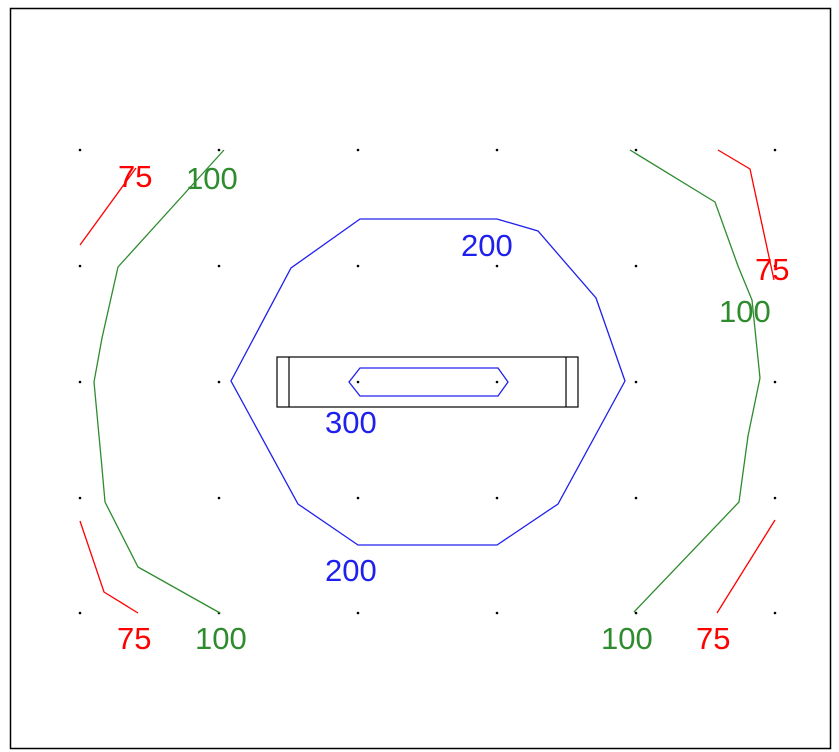 Image resolution: width=839 pixels, height=752 pixels. What do you see at coordinates (351, 422) in the screenshot?
I see `contour-label: 300` at bounding box center [351, 422].